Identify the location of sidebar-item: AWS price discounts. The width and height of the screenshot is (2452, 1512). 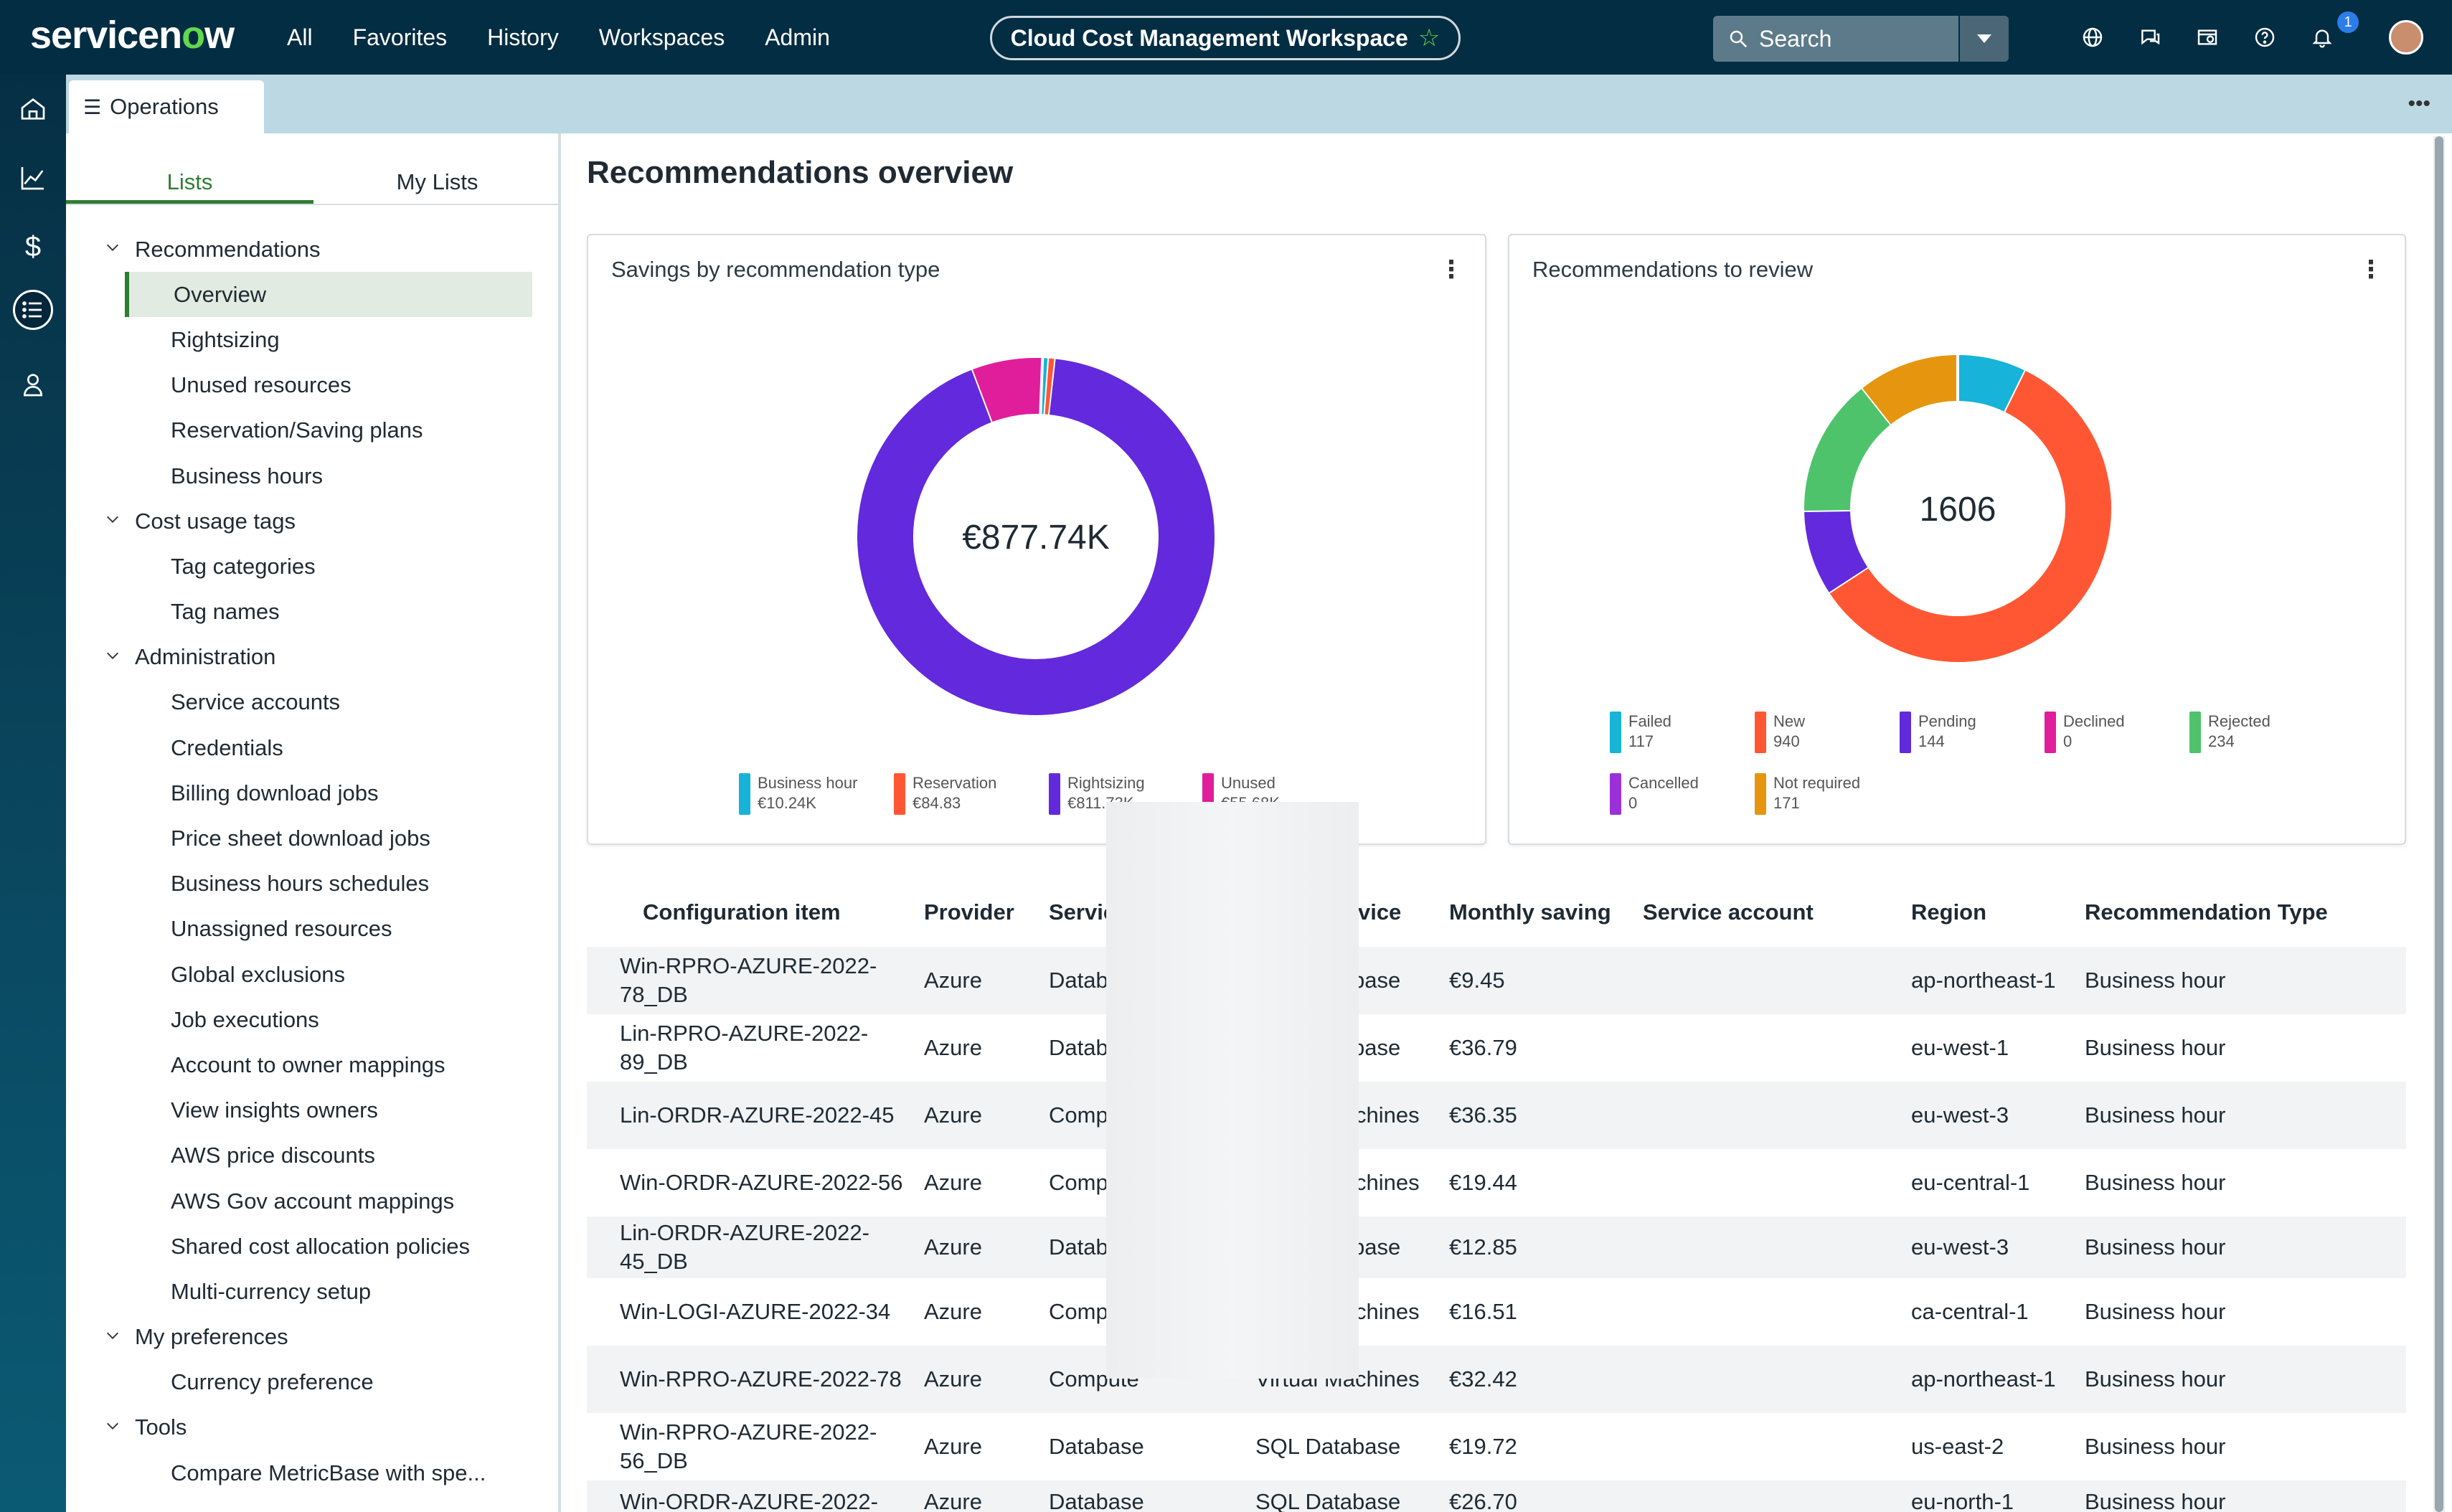
(313, 1155).